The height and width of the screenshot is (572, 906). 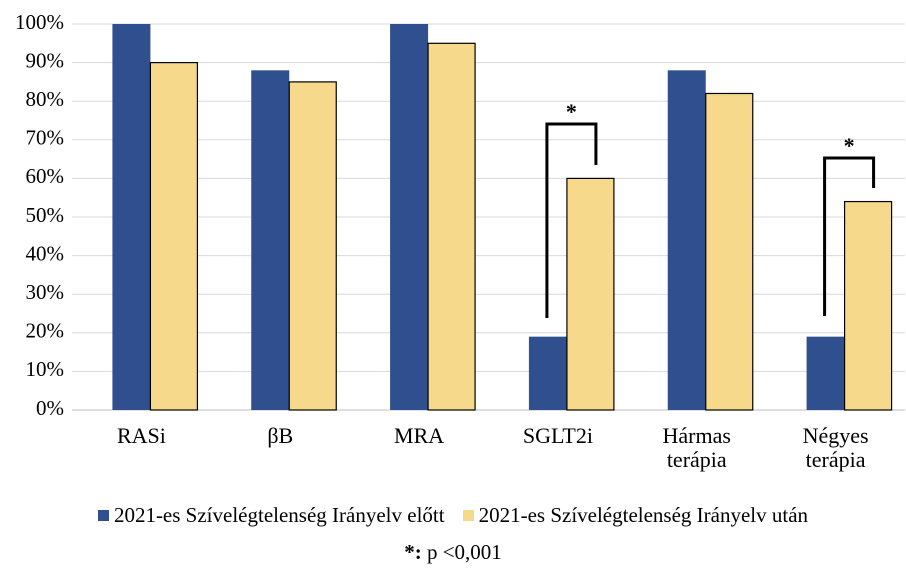 I want to click on legend-item: 2021-es Szívelégtelenség Irányelv után, so click(x=635, y=515).